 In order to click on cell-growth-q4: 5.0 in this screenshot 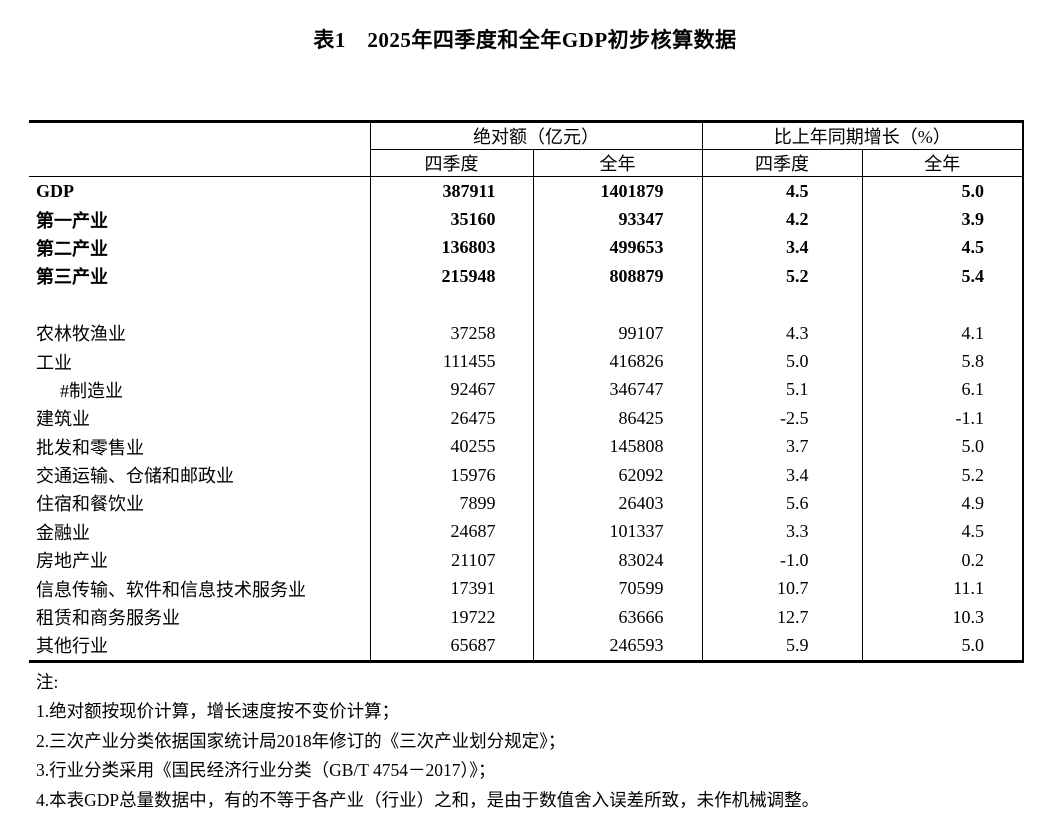, I will do `click(781, 361)`.